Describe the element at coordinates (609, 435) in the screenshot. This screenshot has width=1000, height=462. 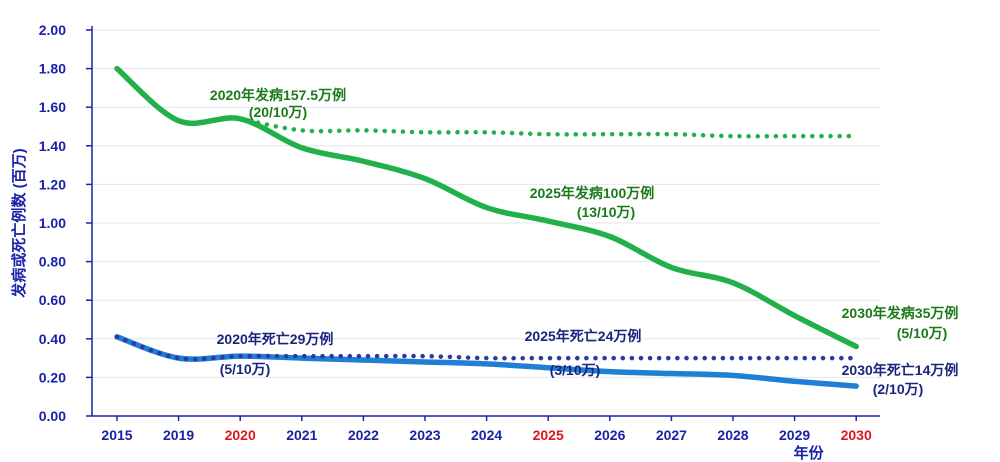
I see `x-tick-label: 2026` at that location.